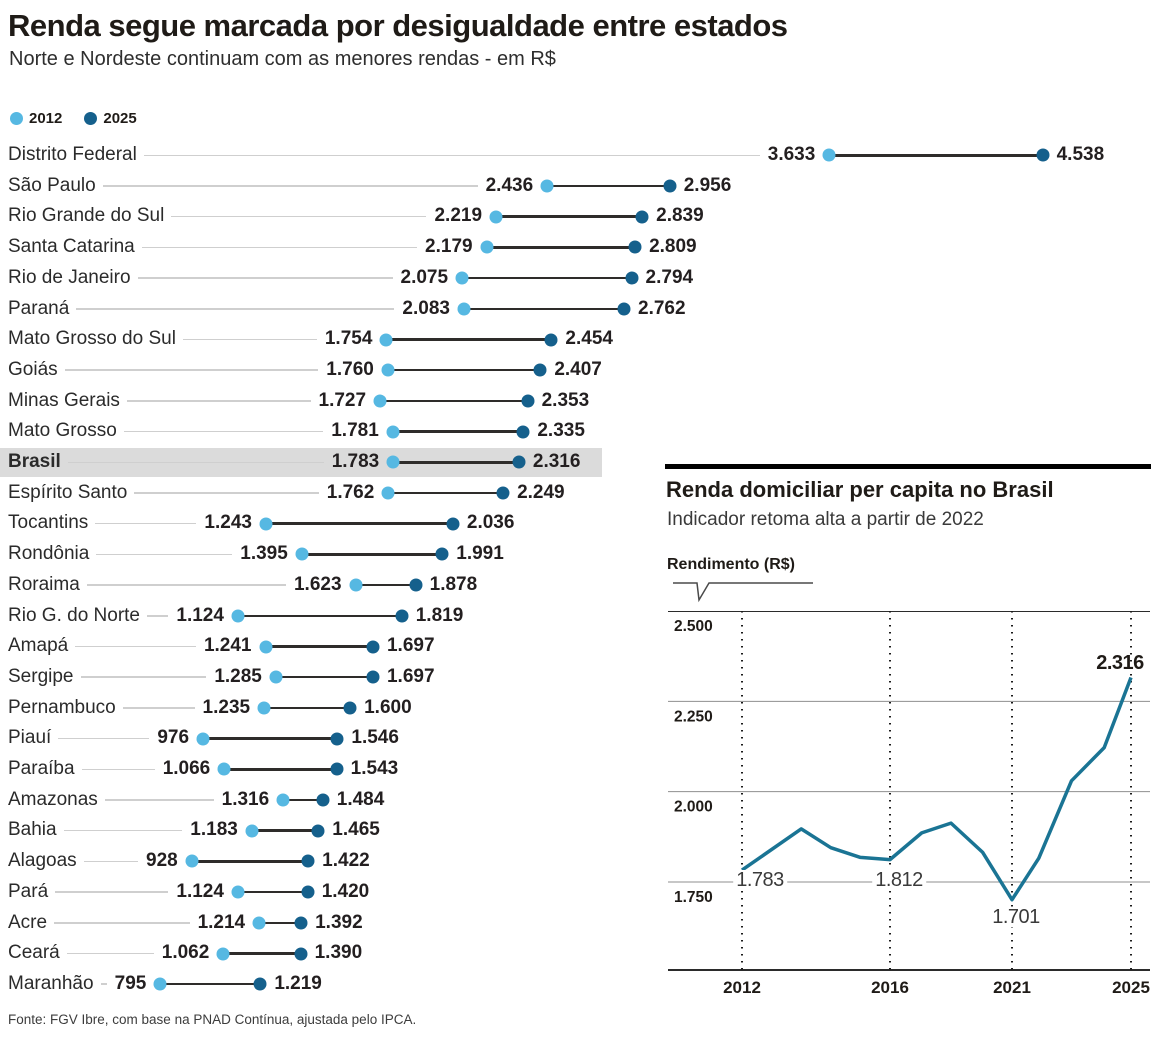 This screenshot has width=1154, height=1037. I want to click on legend-dot-icon, so click(16, 118).